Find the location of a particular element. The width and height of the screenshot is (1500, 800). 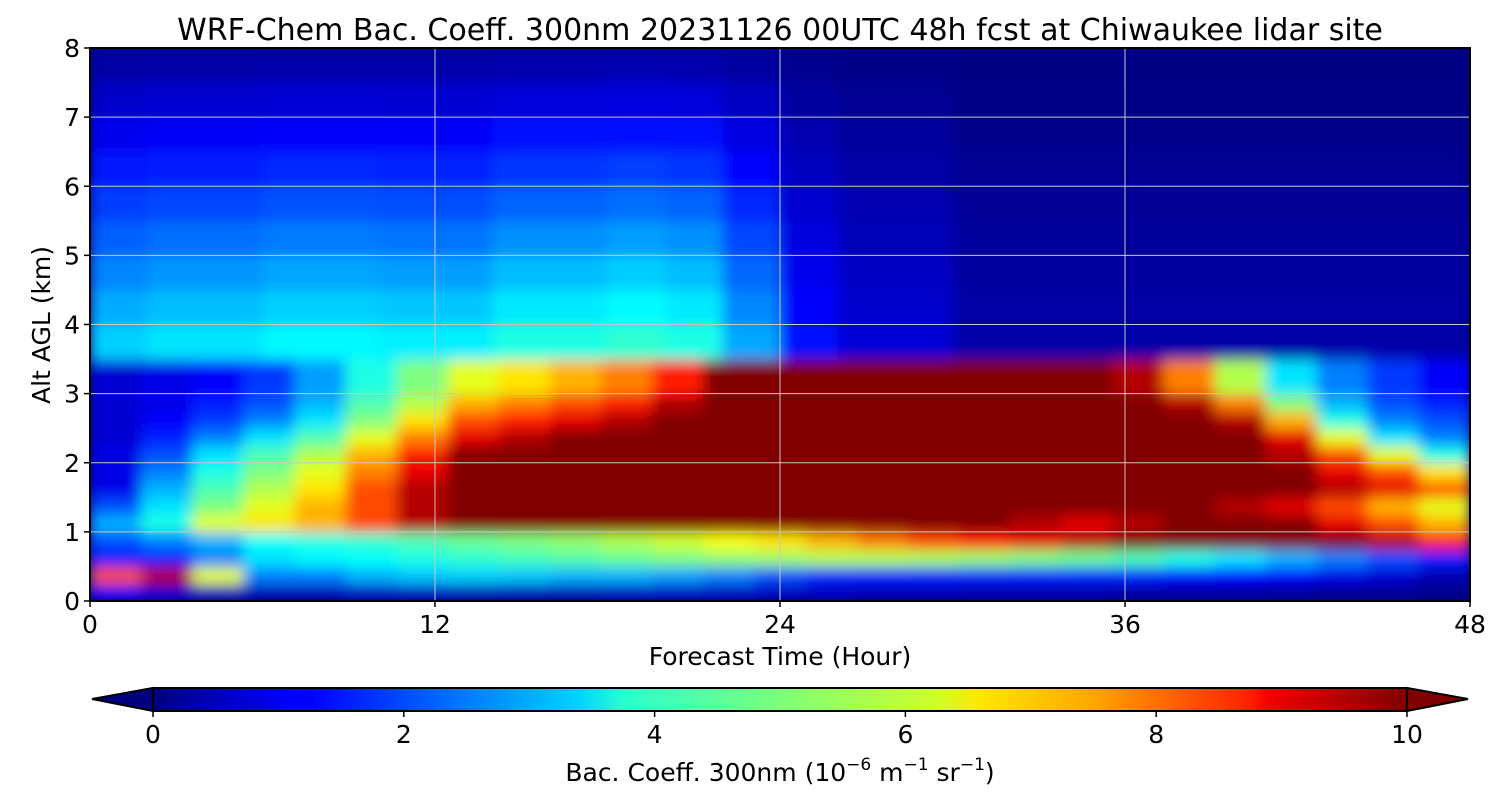

y-tick-label: 3 is located at coordinates (72, 394).